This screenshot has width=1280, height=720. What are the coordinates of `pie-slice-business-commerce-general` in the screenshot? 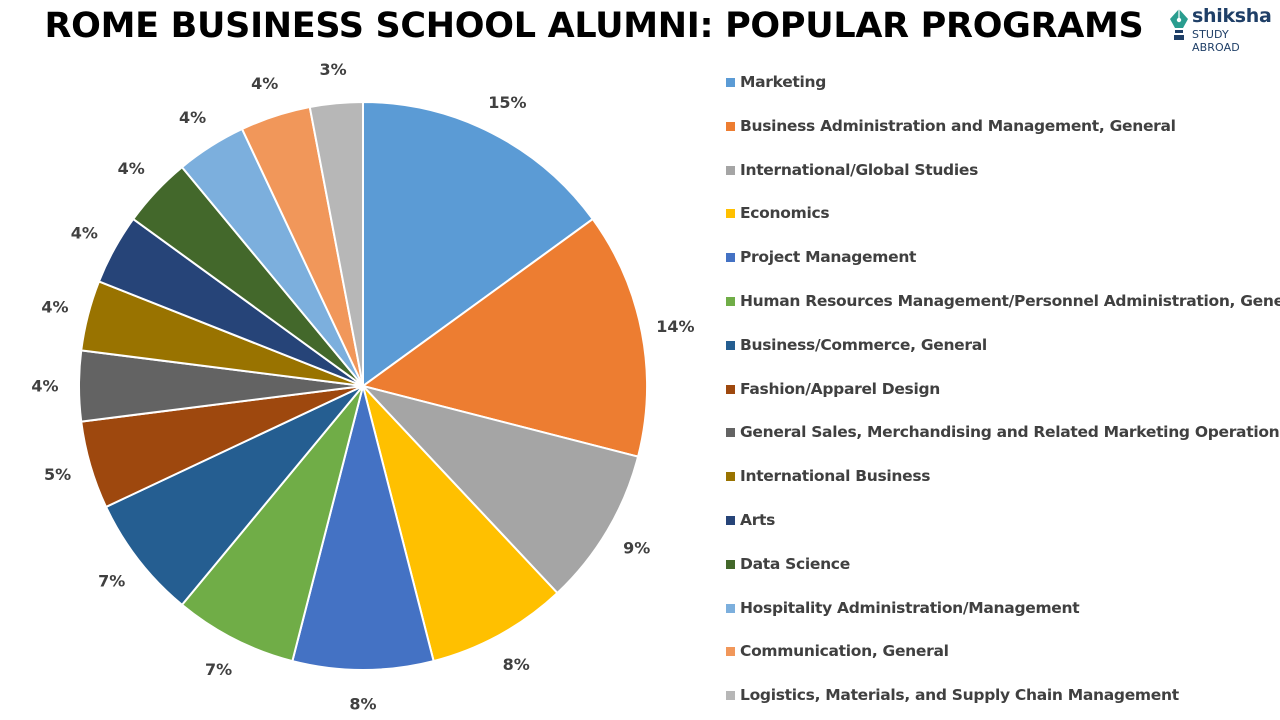 It's located at (234, 496).